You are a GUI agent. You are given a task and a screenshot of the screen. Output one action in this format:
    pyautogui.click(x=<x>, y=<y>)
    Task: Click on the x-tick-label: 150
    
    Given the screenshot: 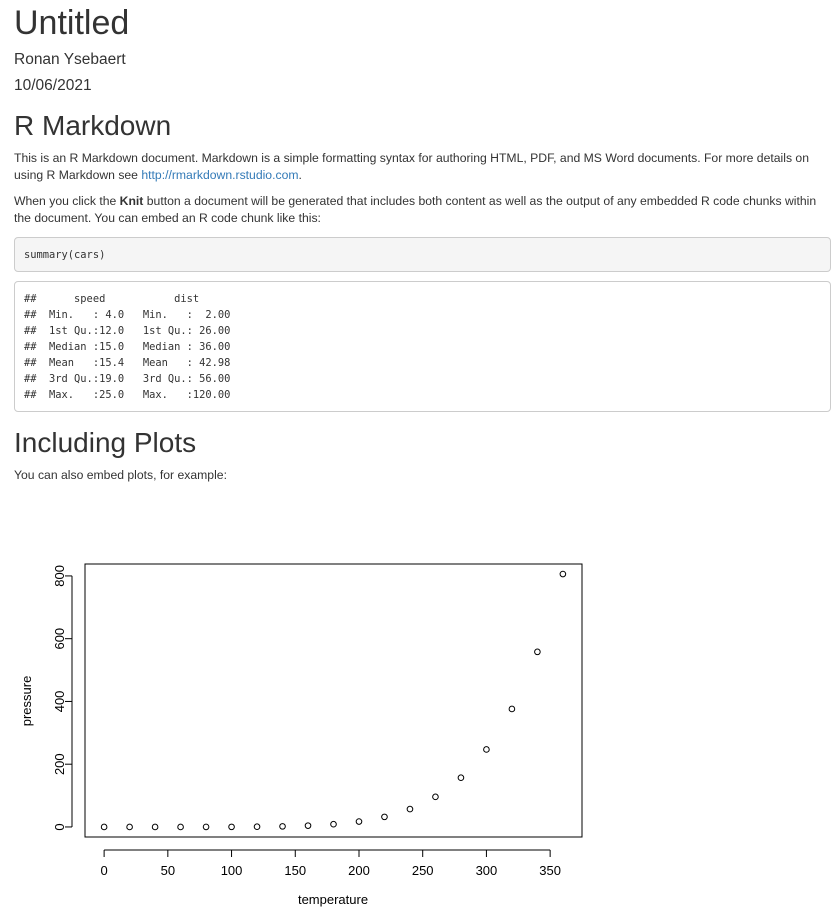 What is the action you would take?
    pyautogui.click(x=295, y=870)
    